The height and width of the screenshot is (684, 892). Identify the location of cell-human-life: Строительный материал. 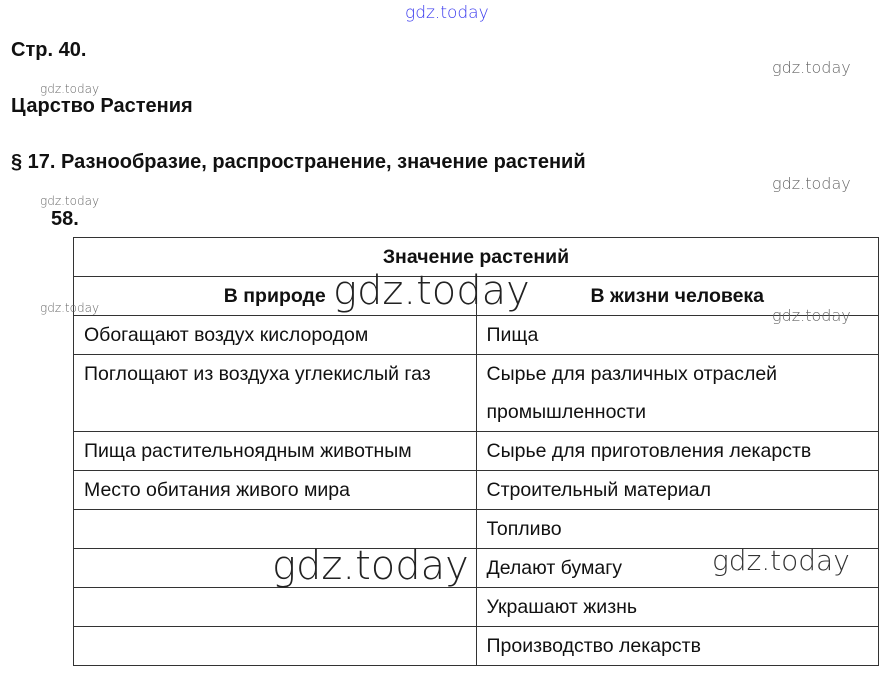
(677, 490).